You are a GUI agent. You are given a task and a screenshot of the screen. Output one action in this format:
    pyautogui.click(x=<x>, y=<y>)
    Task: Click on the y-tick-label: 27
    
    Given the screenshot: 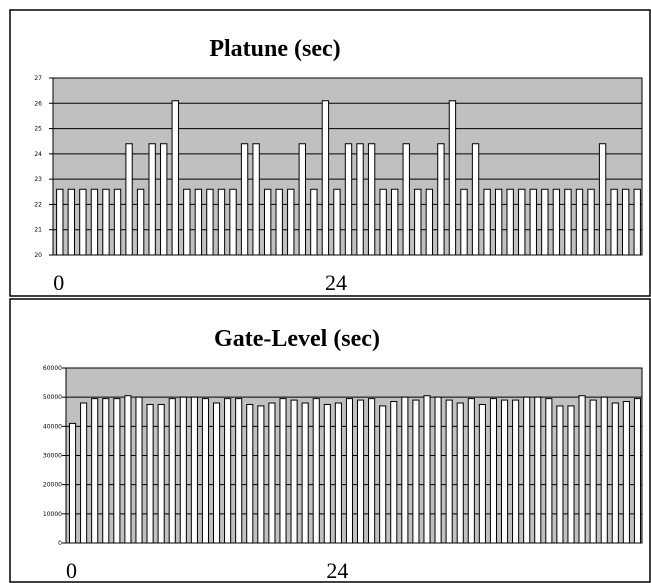 What is the action you would take?
    pyautogui.click(x=38, y=78)
    